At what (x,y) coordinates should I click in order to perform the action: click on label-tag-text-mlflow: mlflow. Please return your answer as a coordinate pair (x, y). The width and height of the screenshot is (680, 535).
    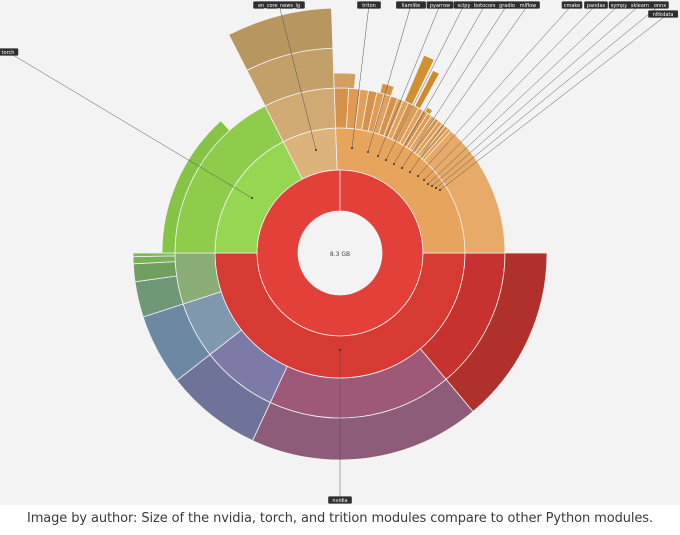
    Looking at the image, I should click on (528, 6).